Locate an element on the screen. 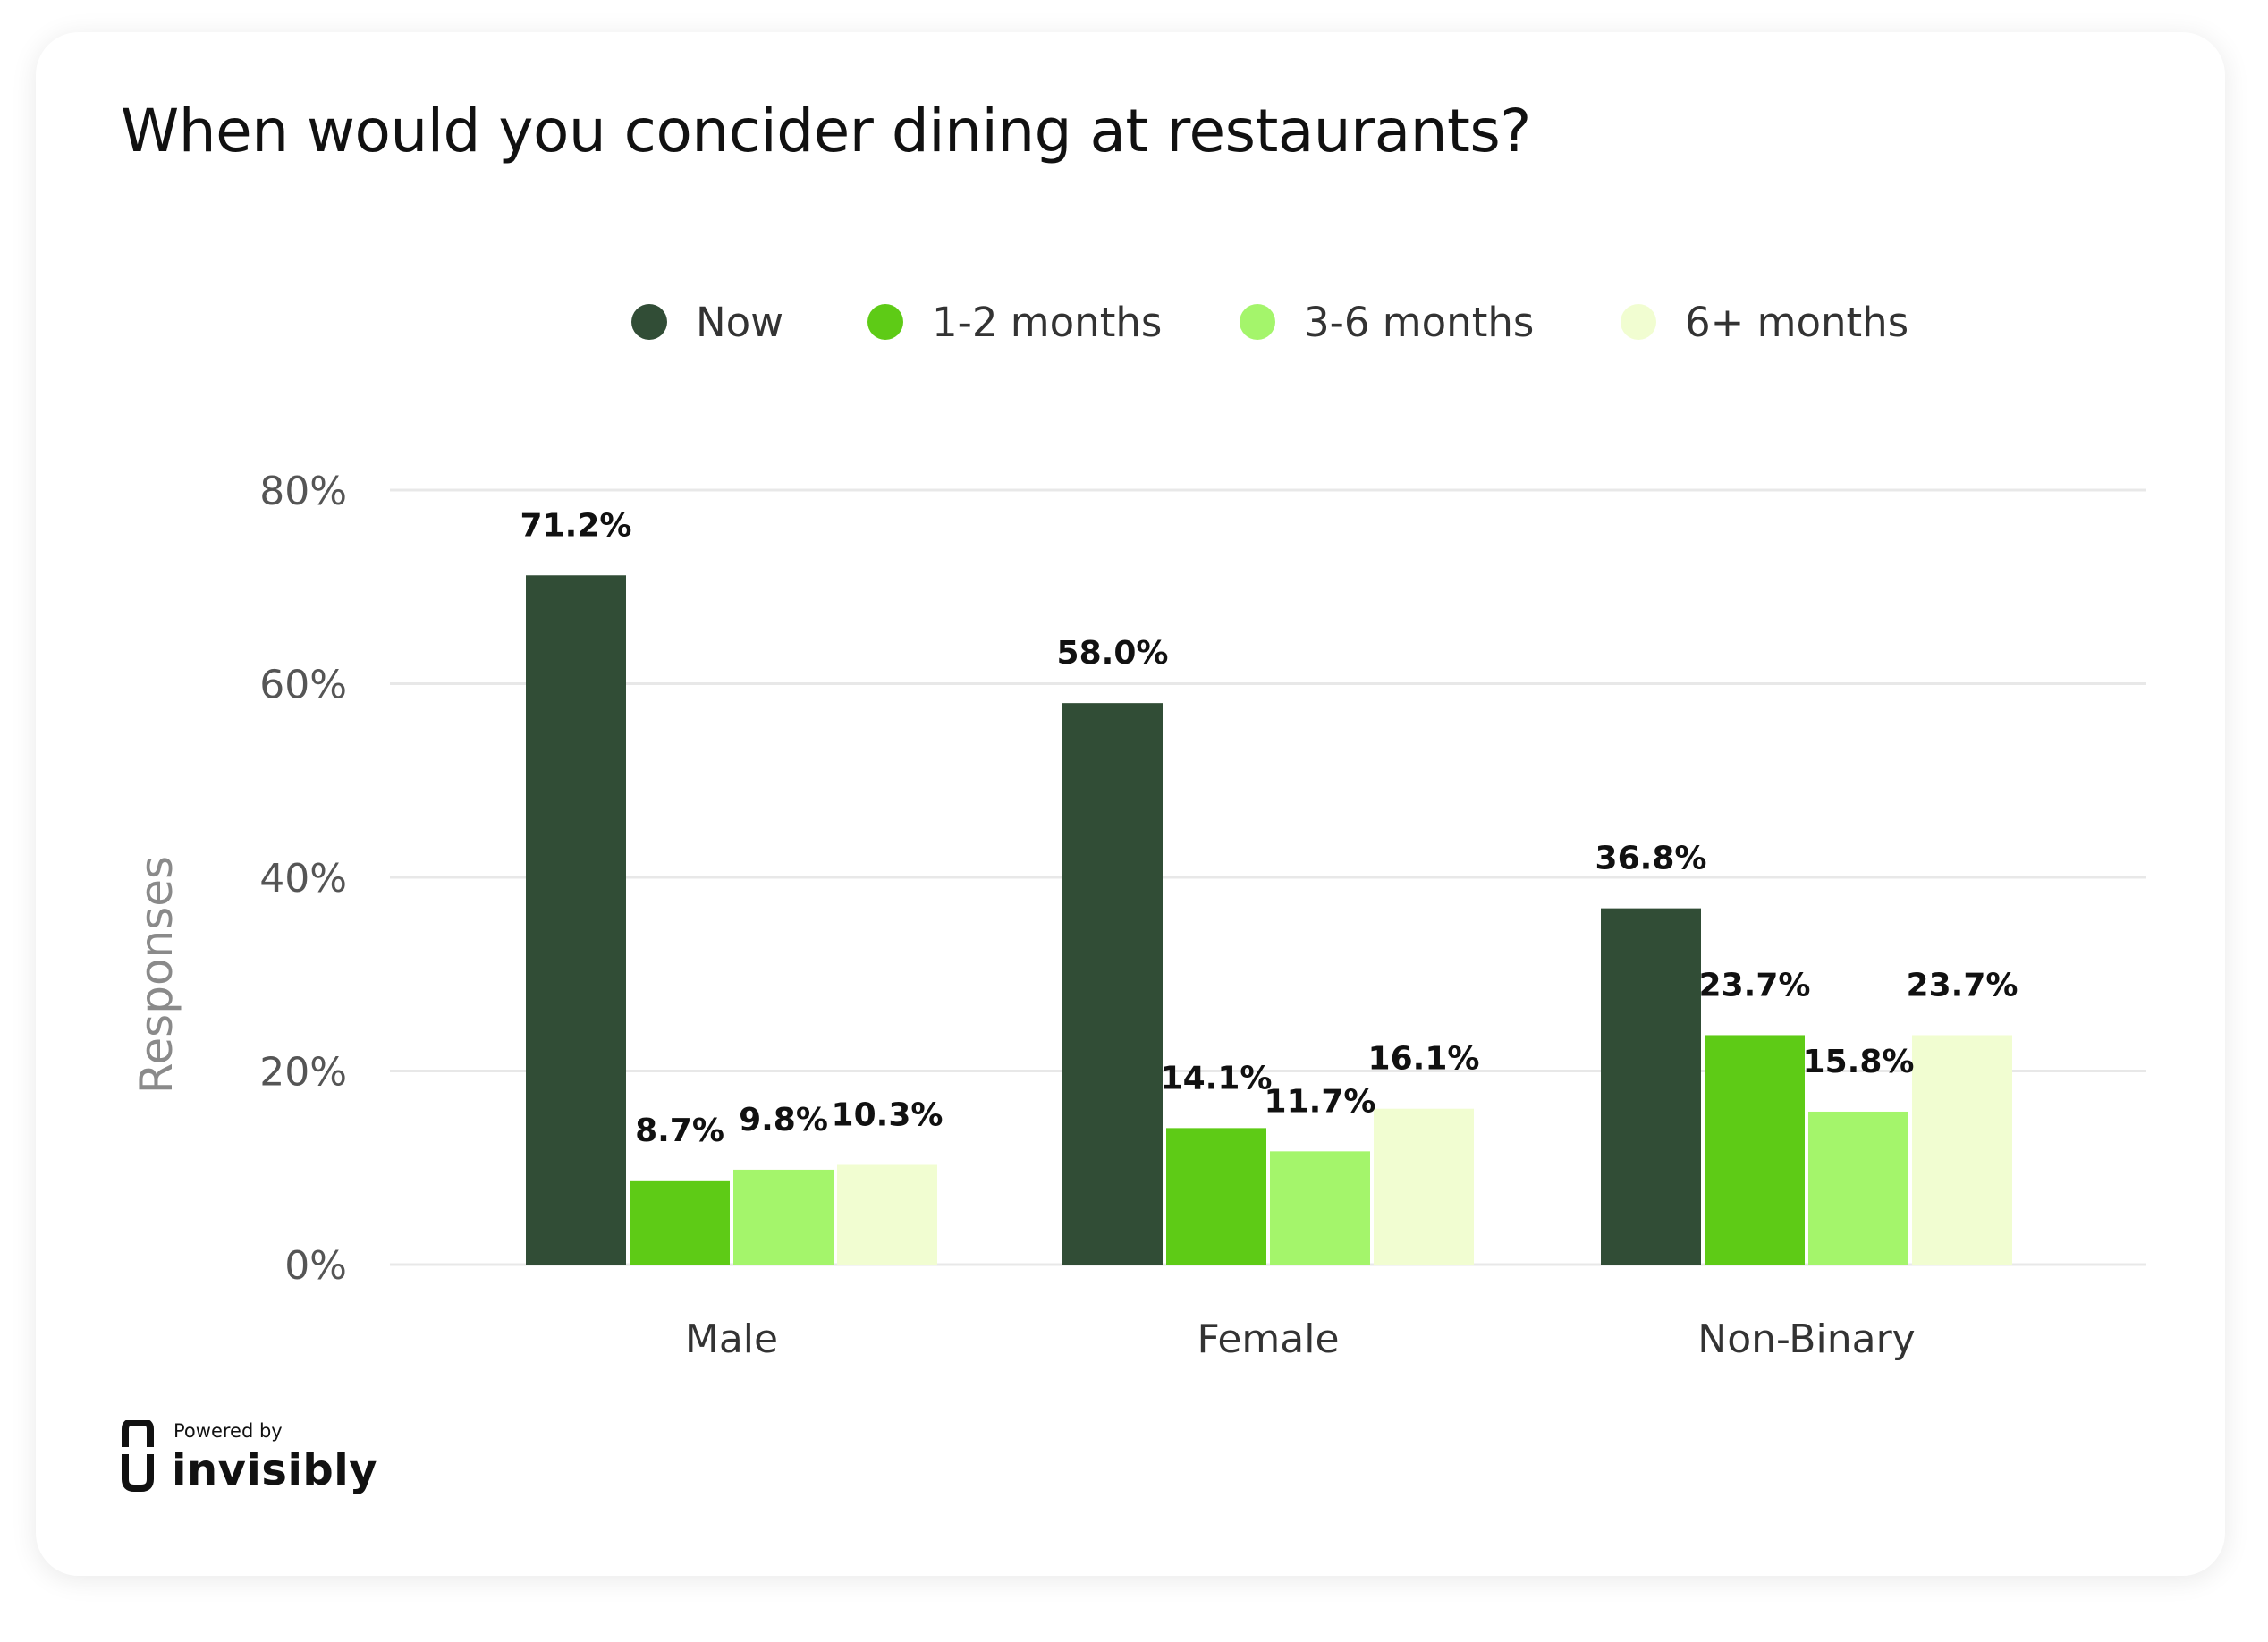 The width and height of the screenshot is (2268, 1642). x-category-label: Male is located at coordinates (731, 1339).